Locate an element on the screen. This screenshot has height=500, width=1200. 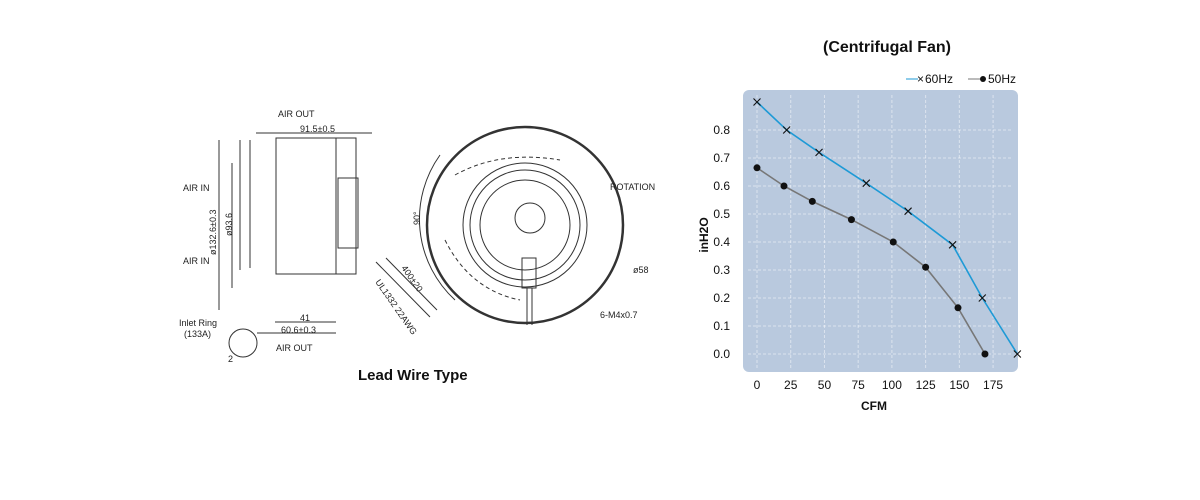
series-line-60Hz is located at coordinates (887, 228).